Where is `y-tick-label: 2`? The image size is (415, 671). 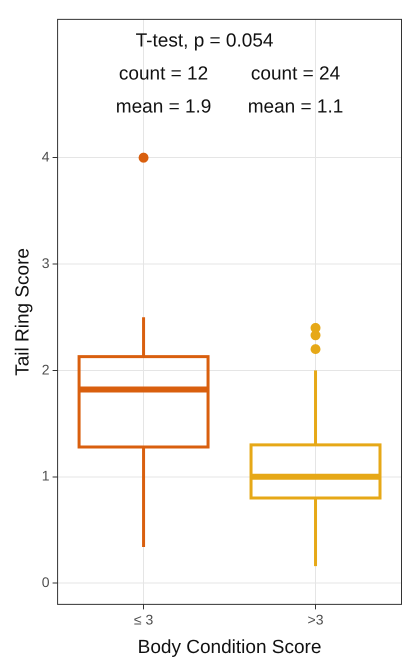 y-tick-label: 2 is located at coordinates (46, 369).